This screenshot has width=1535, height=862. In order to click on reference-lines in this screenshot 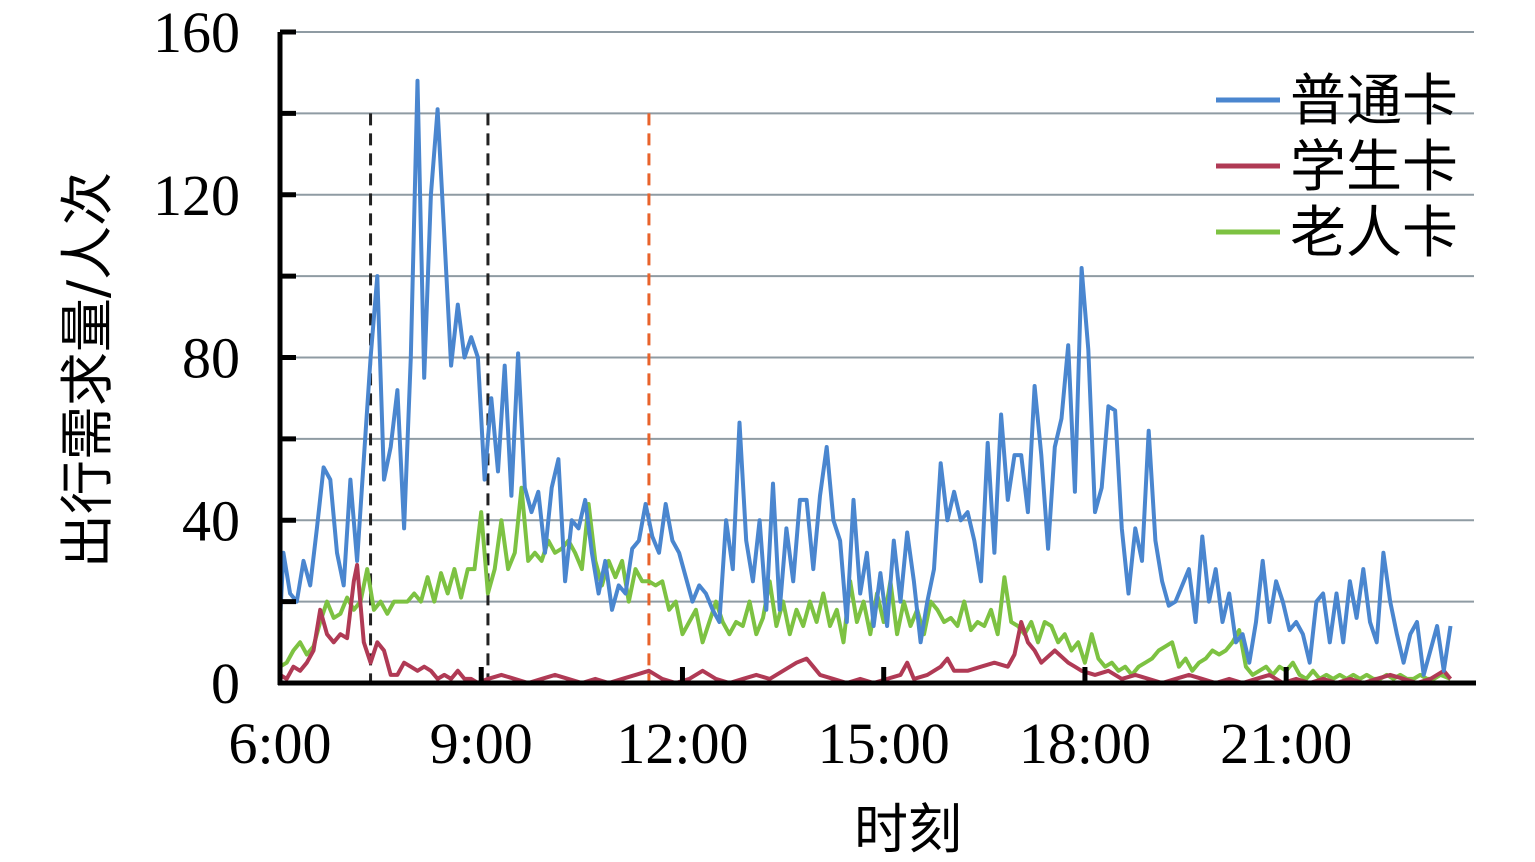, I will do `click(510, 398)`.